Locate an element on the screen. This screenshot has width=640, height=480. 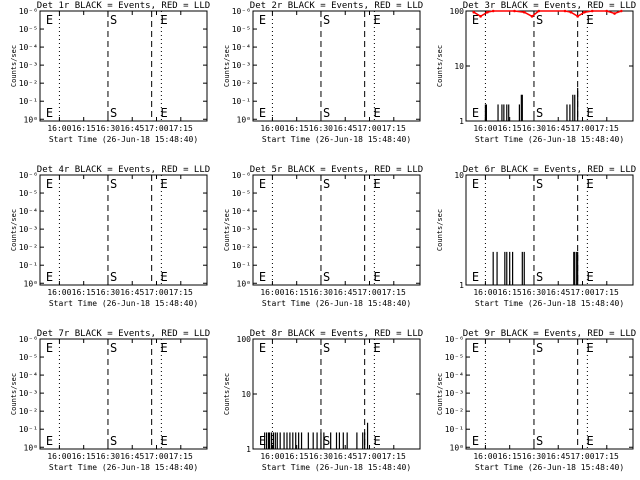
y-tick-label: 1 is located at coordinates (248, 449).